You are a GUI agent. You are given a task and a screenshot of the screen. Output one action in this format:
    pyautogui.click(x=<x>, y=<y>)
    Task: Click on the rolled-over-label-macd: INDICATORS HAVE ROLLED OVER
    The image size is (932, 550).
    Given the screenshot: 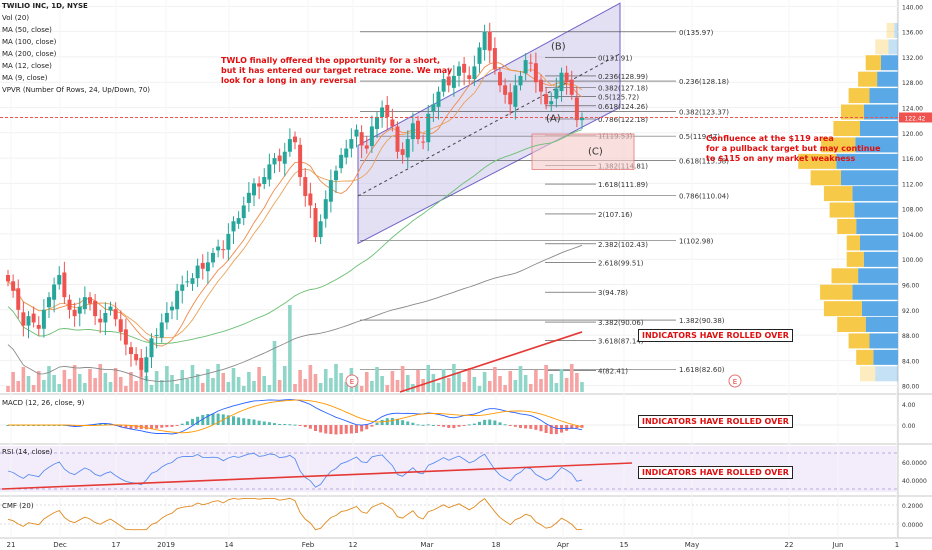 What is the action you would take?
    pyautogui.click(x=715, y=421)
    